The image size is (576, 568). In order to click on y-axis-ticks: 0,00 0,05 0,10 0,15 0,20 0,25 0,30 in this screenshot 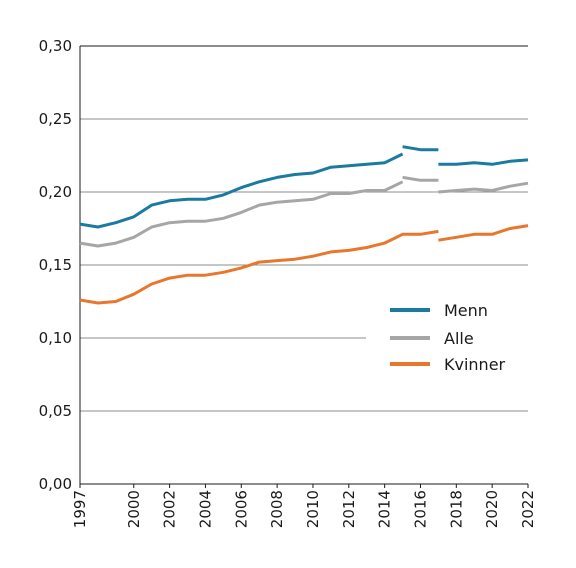, I will do `click(55, 265)`.